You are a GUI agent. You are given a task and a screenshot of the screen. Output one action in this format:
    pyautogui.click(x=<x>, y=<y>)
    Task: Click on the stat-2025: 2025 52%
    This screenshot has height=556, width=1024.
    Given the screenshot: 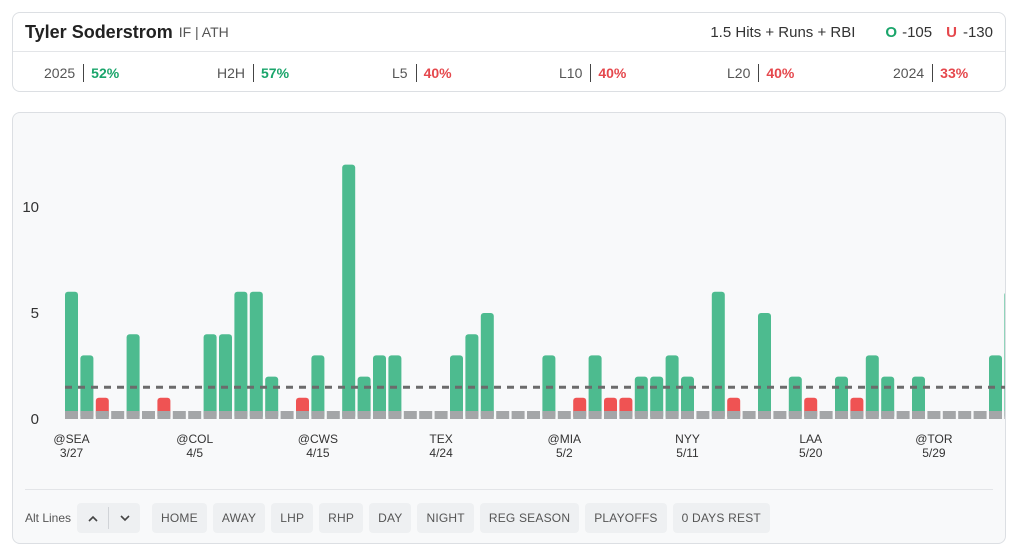 What is the action you would take?
    pyautogui.click(x=81, y=72)
    